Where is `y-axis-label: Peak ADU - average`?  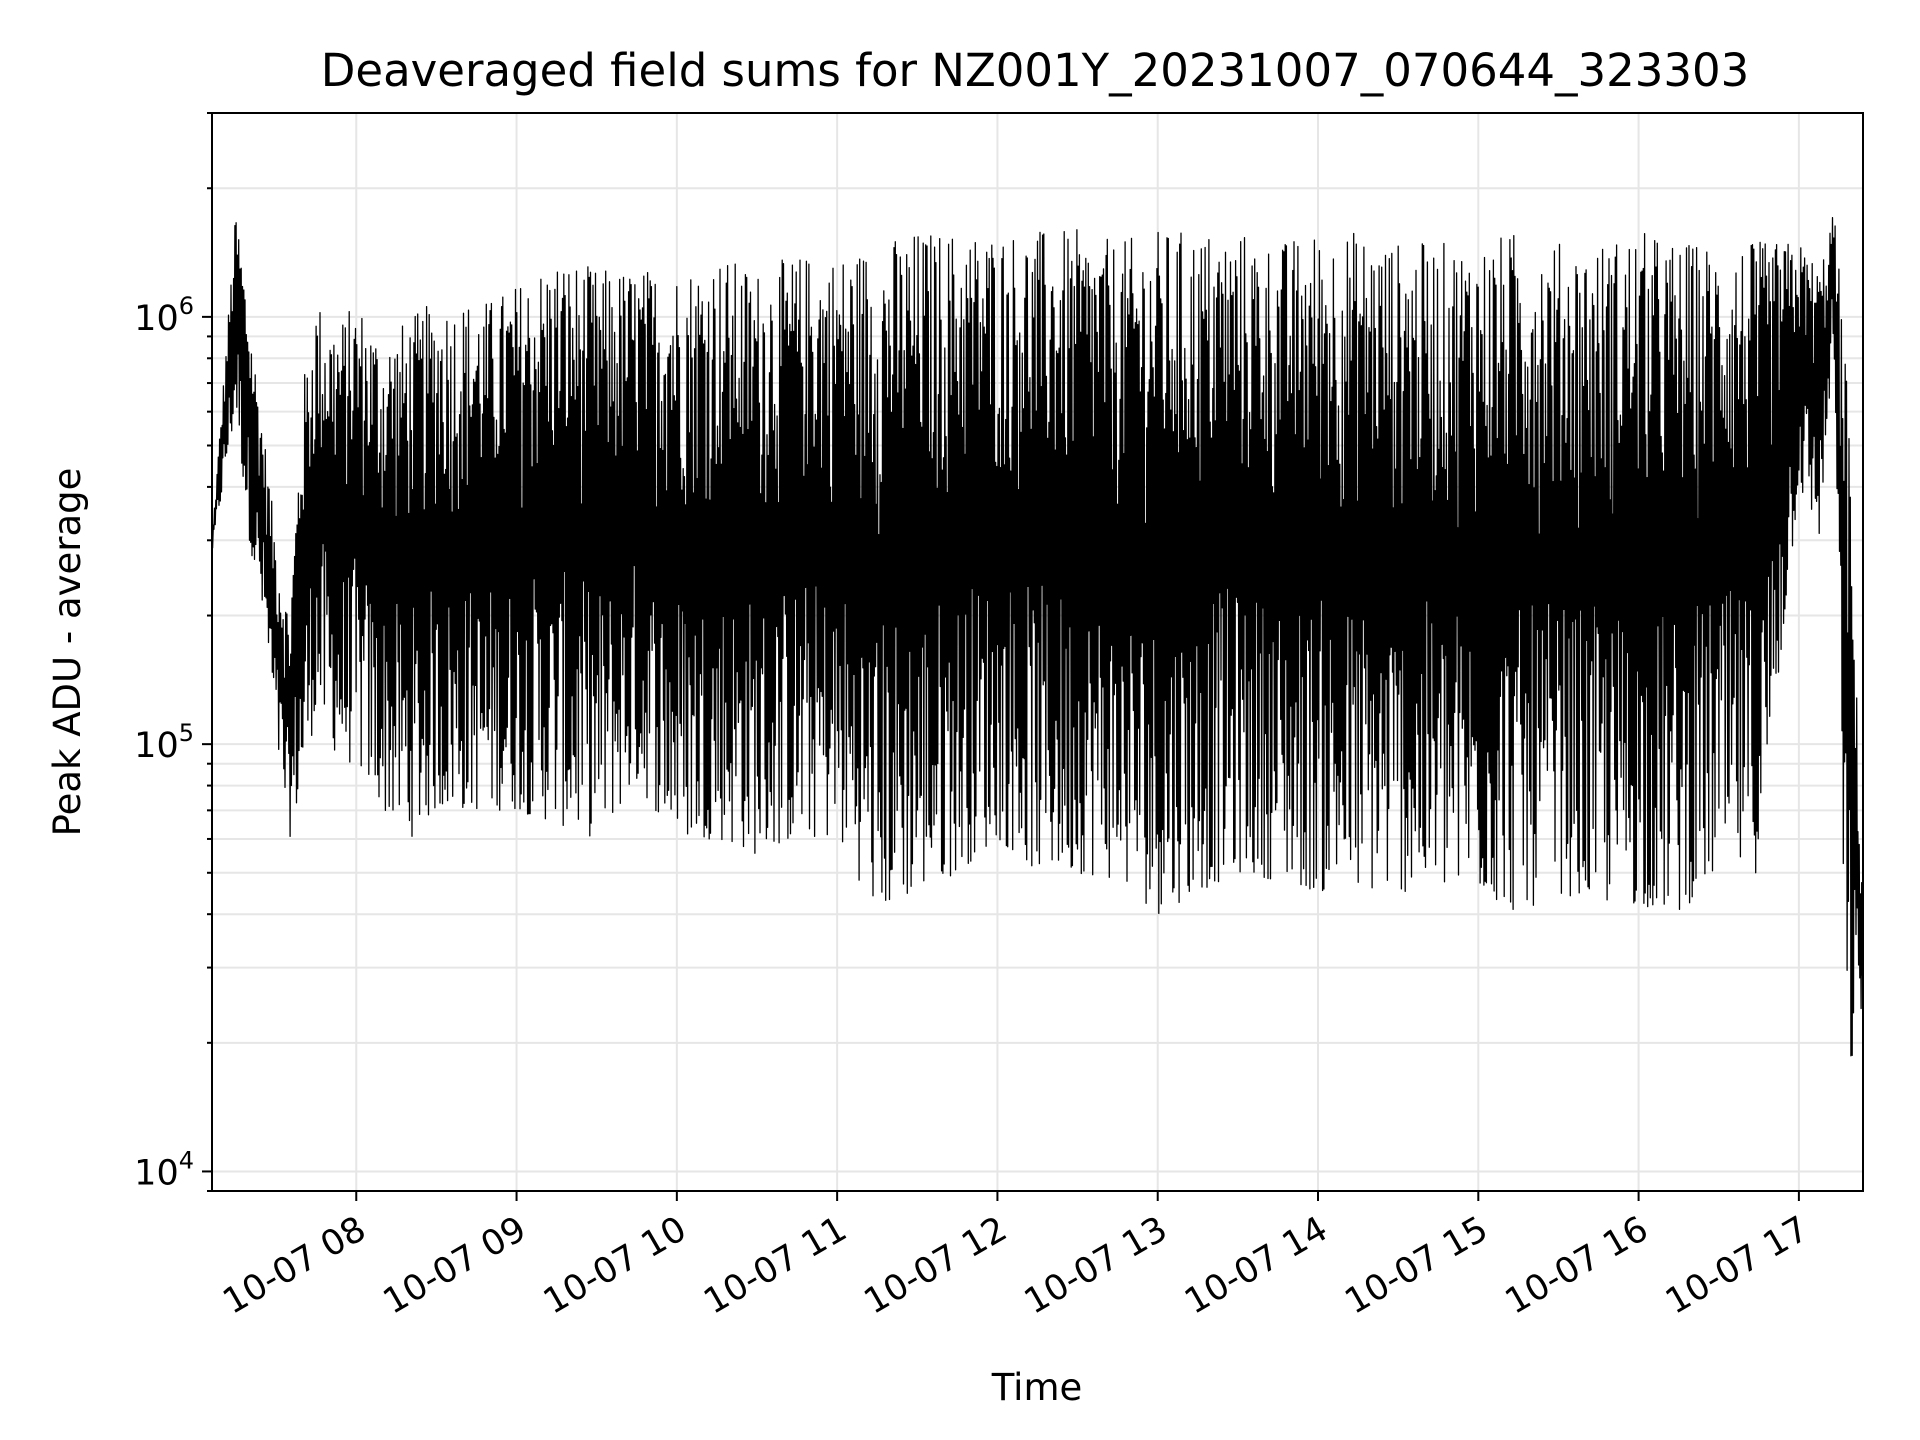
y-axis-label: Peak ADU - average is located at coordinates (67, 652).